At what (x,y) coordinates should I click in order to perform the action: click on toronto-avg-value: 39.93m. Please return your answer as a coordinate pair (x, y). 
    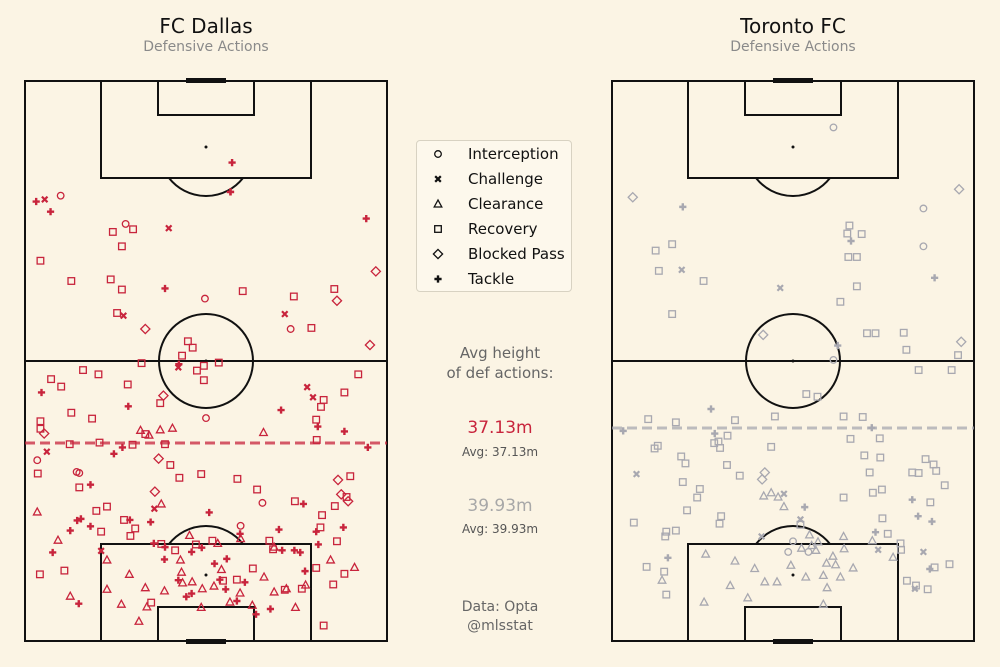
    Looking at the image, I should click on (500, 506).